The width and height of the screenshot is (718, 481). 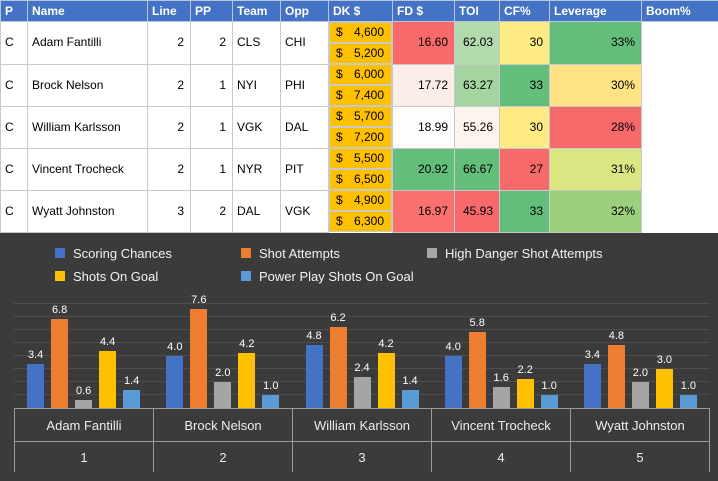 What do you see at coordinates (246, 276) in the screenshot?
I see `legend-swatch-icon` at bounding box center [246, 276].